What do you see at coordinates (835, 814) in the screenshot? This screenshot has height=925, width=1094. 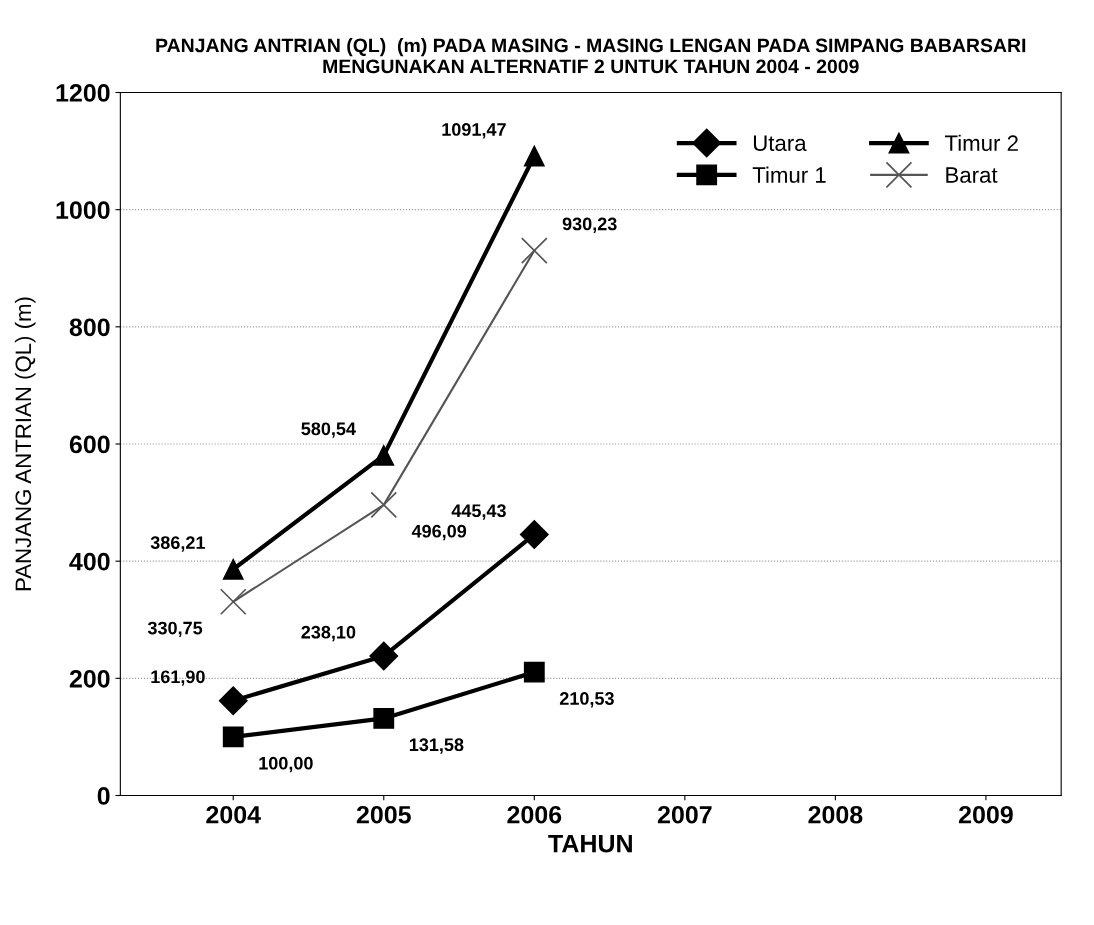 I see `x-tick-label: 2008` at bounding box center [835, 814].